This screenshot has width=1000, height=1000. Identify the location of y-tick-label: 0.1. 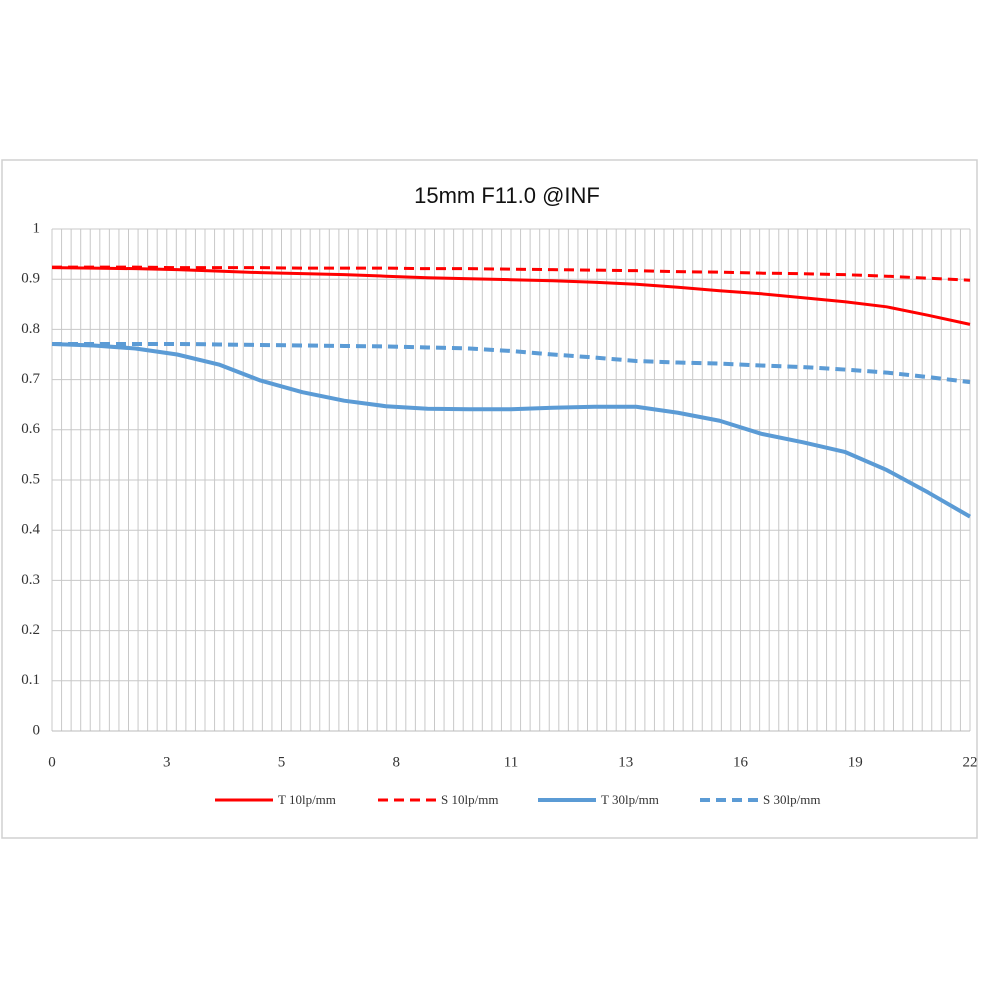
(30, 680).